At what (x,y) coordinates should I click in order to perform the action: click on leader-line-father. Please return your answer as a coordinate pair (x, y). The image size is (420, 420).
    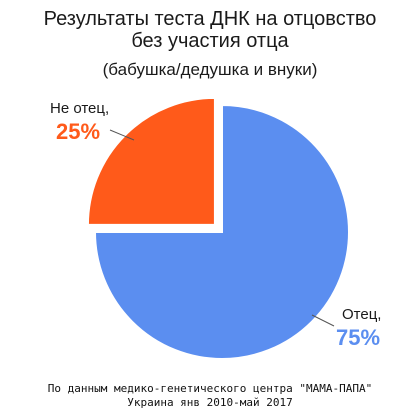
    Looking at the image, I should click on (323, 320).